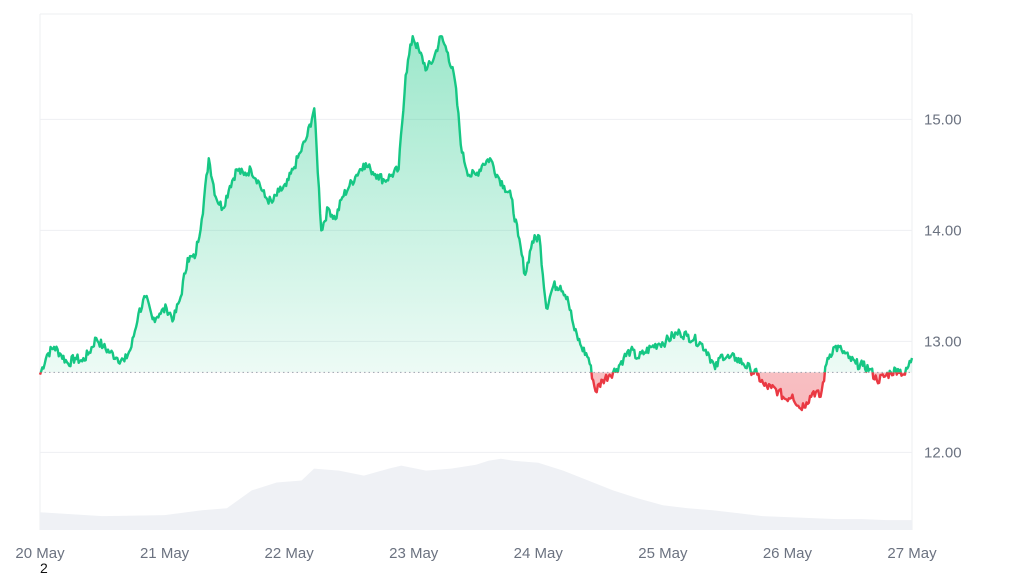 The height and width of the screenshot is (581, 1024). Describe the element at coordinates (943, 286) in the screenshot. I see `y-axis-ticks: 12.00 13.00 14.00 15.00` at that location.